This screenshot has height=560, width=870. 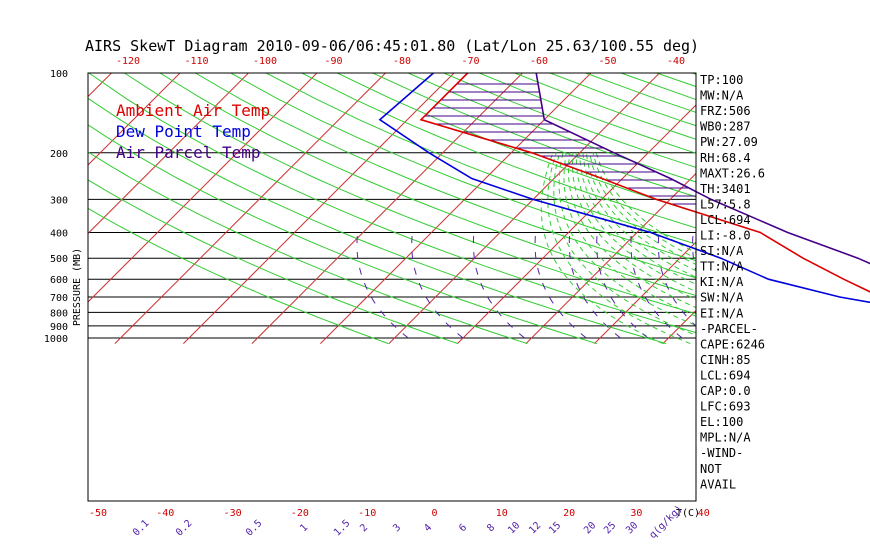 I want to click on bottom-temp-tick-label: -10, so click(x=367, y=513).